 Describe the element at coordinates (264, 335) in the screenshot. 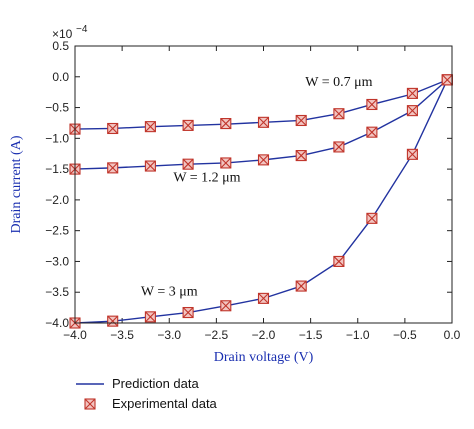

I see `x-tick-label: −2.0` at that location.